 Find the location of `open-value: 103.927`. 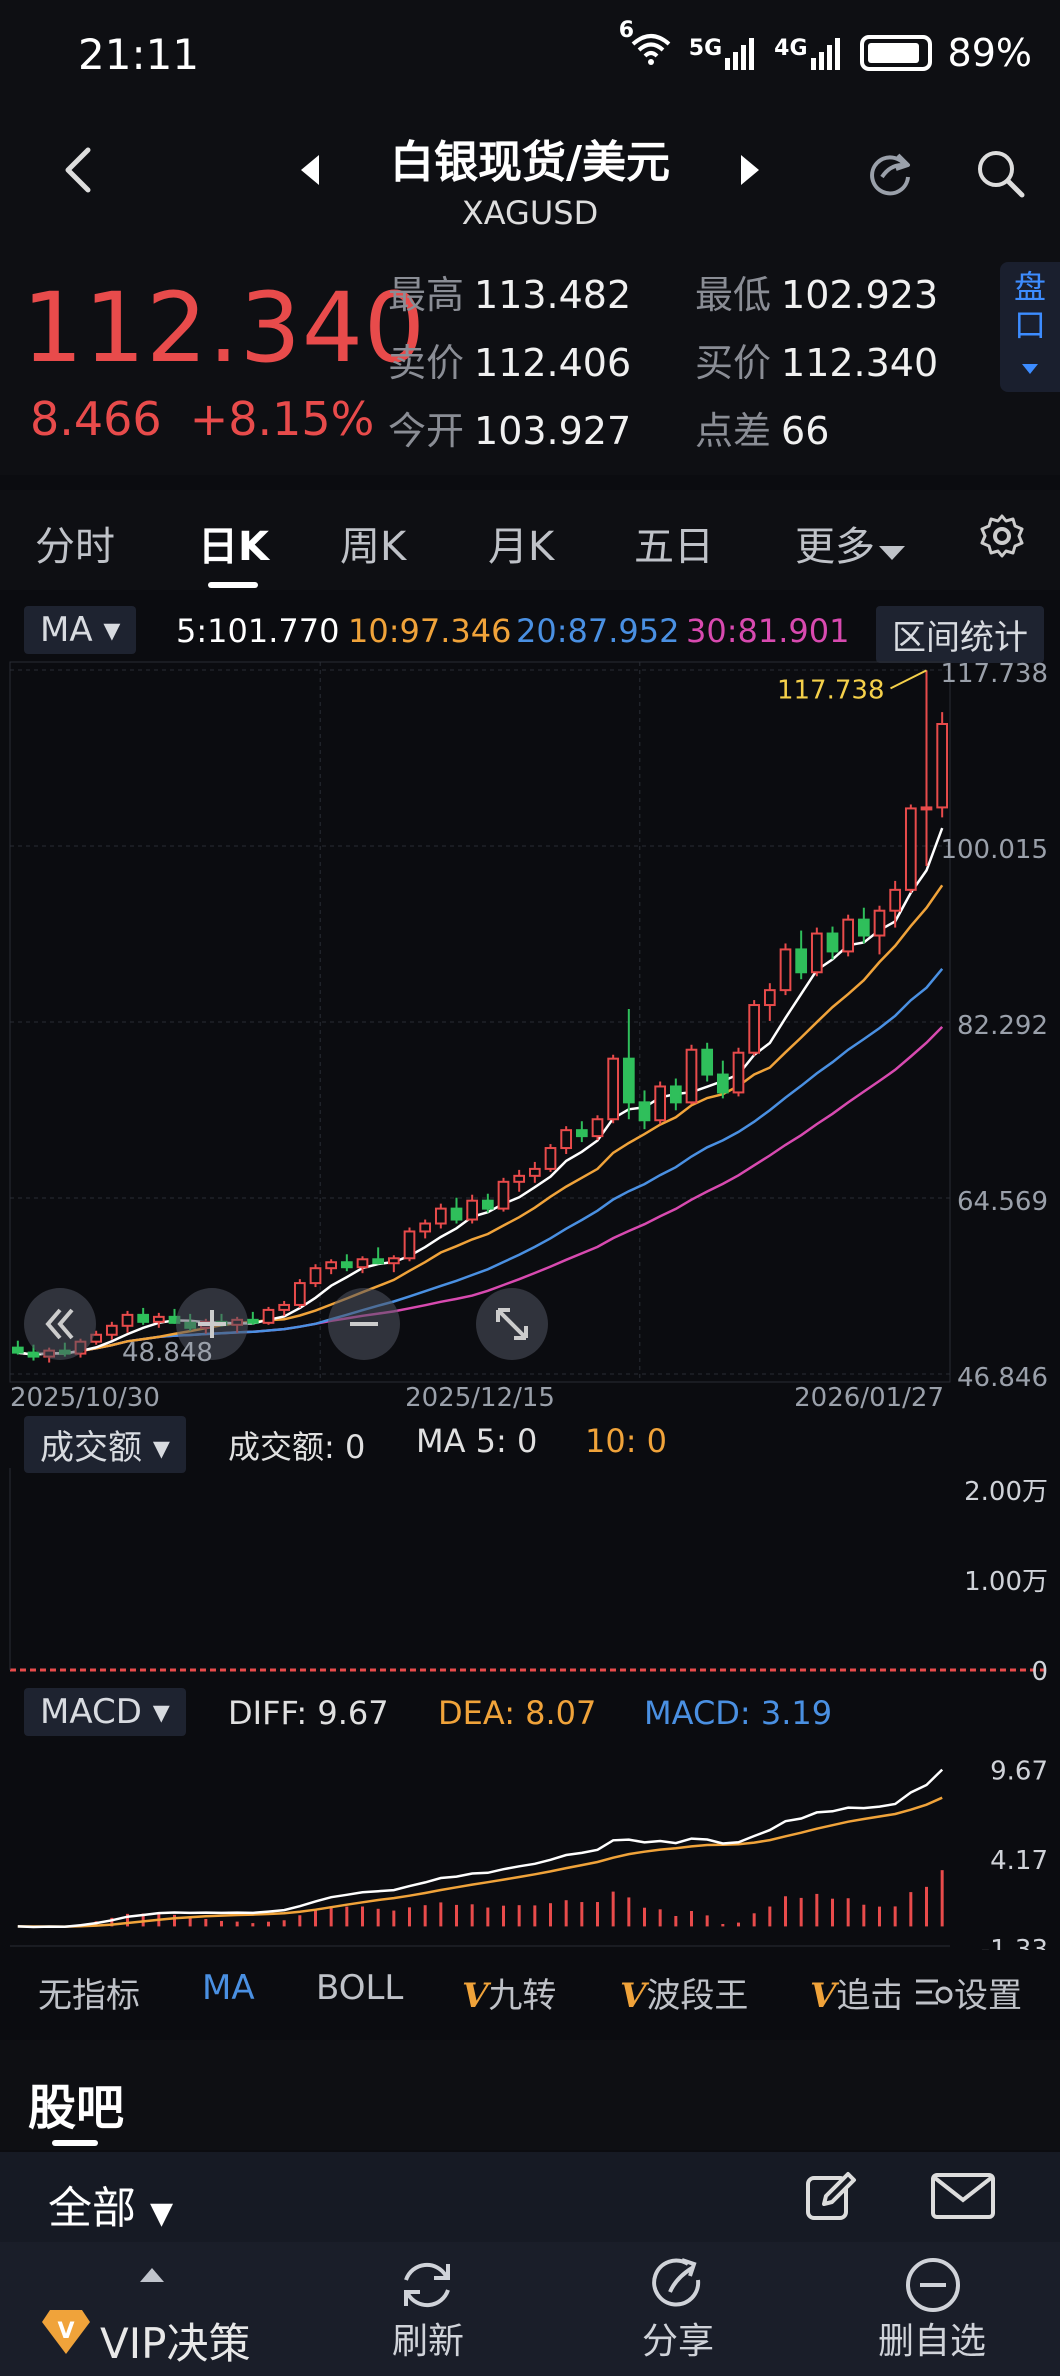

open-value: 103.927 is located at coordinates (553, 431).